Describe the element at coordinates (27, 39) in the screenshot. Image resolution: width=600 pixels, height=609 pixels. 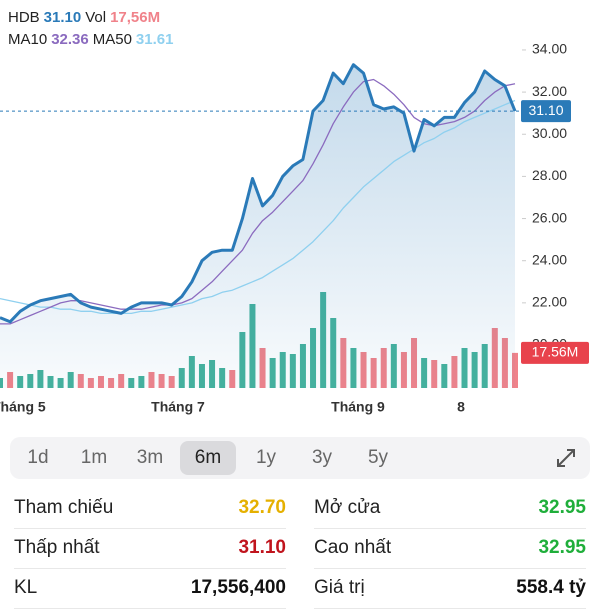
I see `header-ma10_label: MA10` at that location.